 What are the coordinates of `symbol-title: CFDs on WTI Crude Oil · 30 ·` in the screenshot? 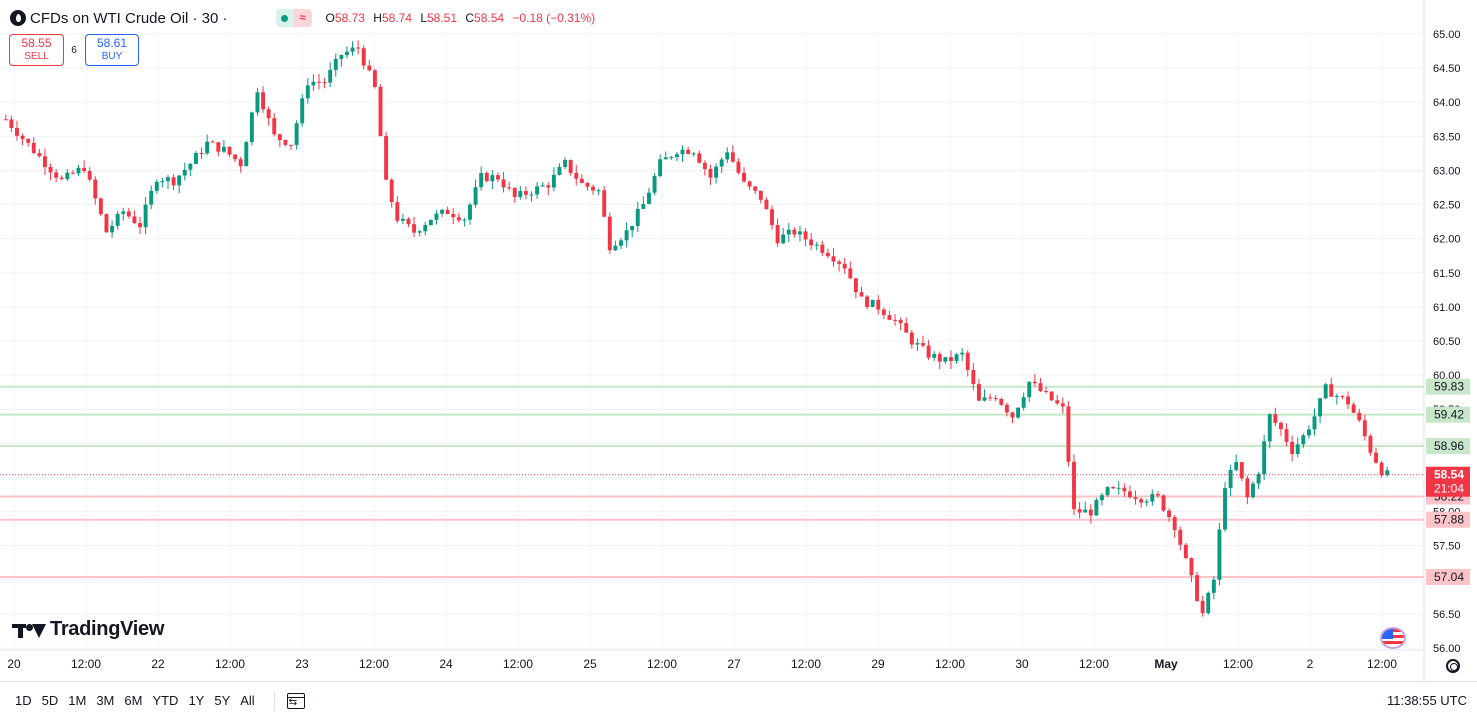 It's located at (129, 18).